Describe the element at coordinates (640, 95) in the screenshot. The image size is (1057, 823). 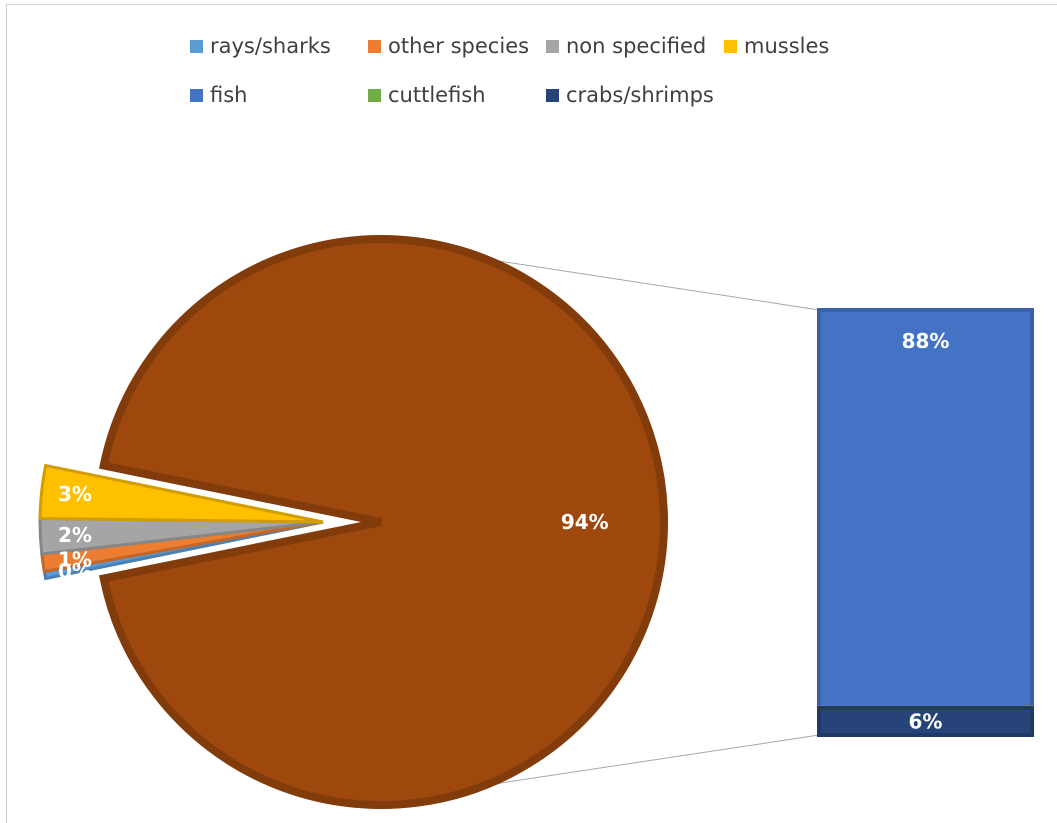
I see `legend-label: crabs/shrimps` at that location.